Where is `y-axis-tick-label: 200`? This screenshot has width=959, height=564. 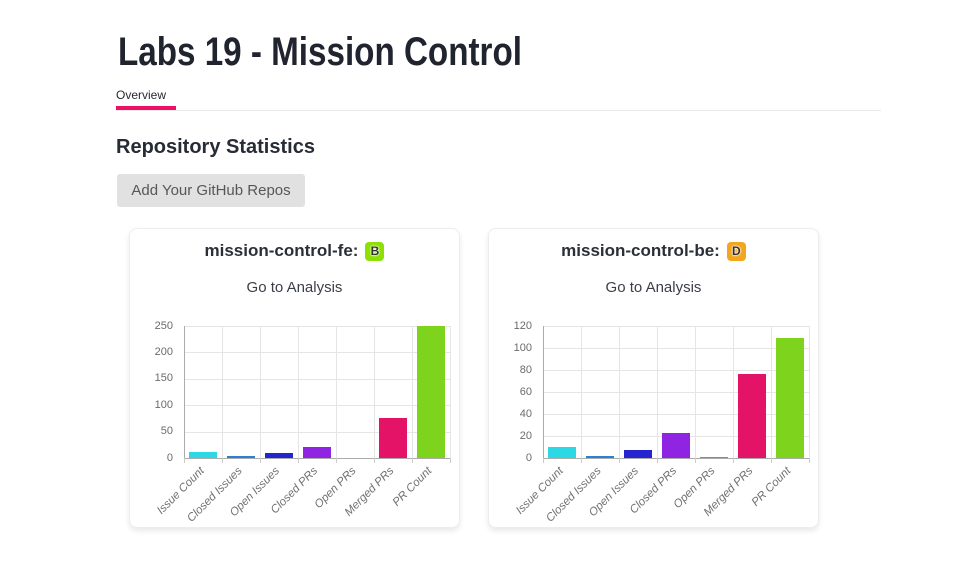 y-axis-tick-label: 200 is located at coordinates (163, 351).